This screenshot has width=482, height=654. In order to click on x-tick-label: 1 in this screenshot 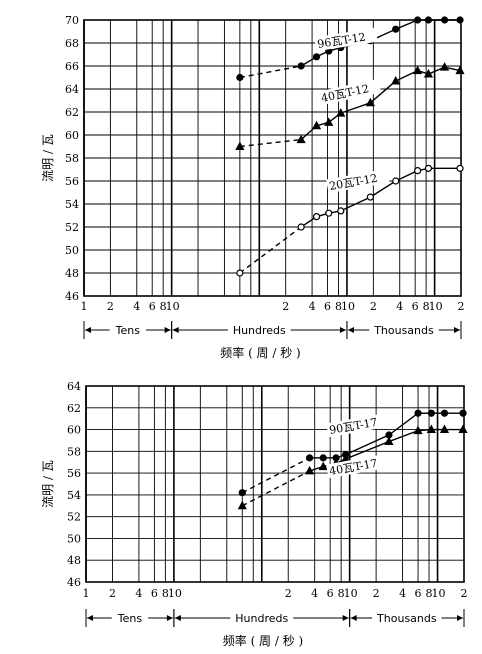, I will do `click(84, 306)`.